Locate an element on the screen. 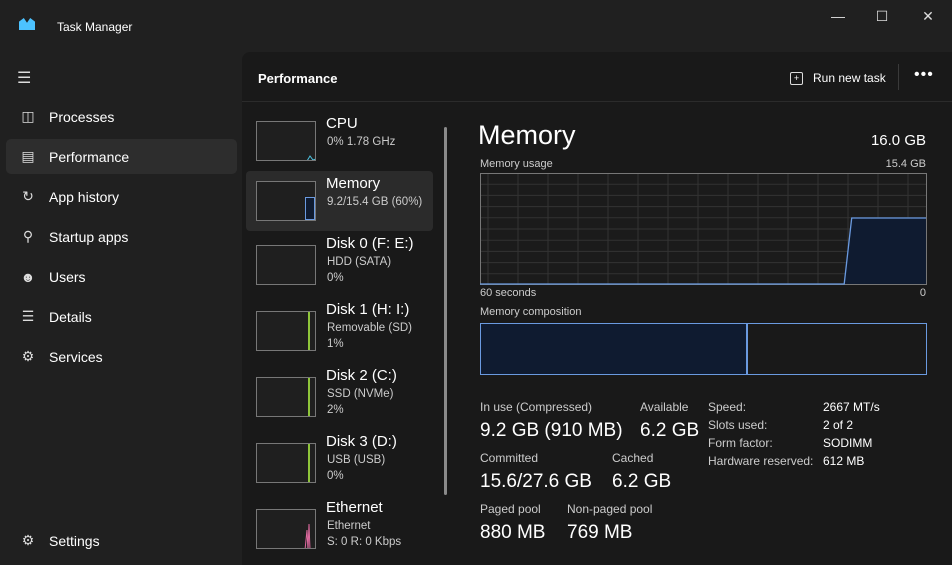  more-options-button: ••• is located at coordinates (924, 74).